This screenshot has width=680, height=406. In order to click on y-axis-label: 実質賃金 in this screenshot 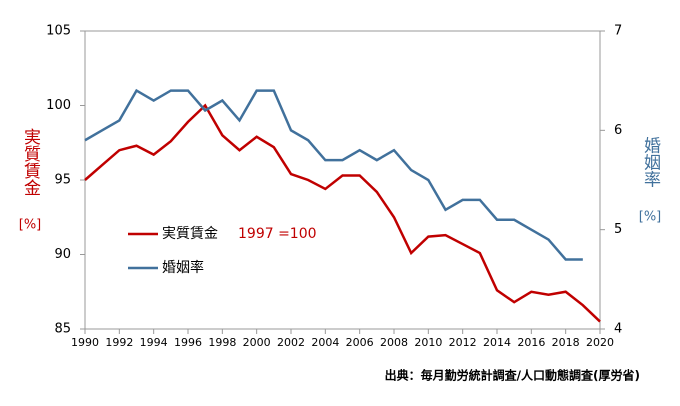, I will do `click(30, 162)`.